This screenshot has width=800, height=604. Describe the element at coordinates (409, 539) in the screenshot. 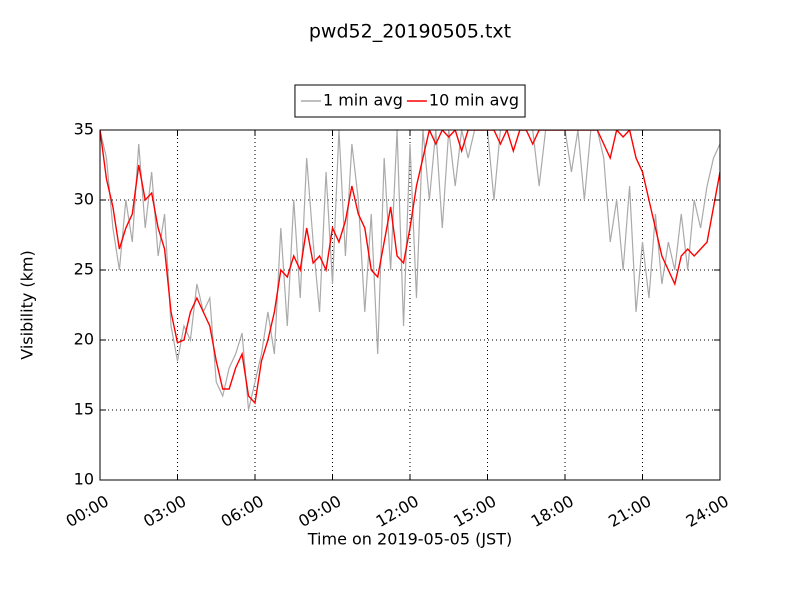

I see `x-axis-label: Time on 2019-05-05 (JST)` at that location.